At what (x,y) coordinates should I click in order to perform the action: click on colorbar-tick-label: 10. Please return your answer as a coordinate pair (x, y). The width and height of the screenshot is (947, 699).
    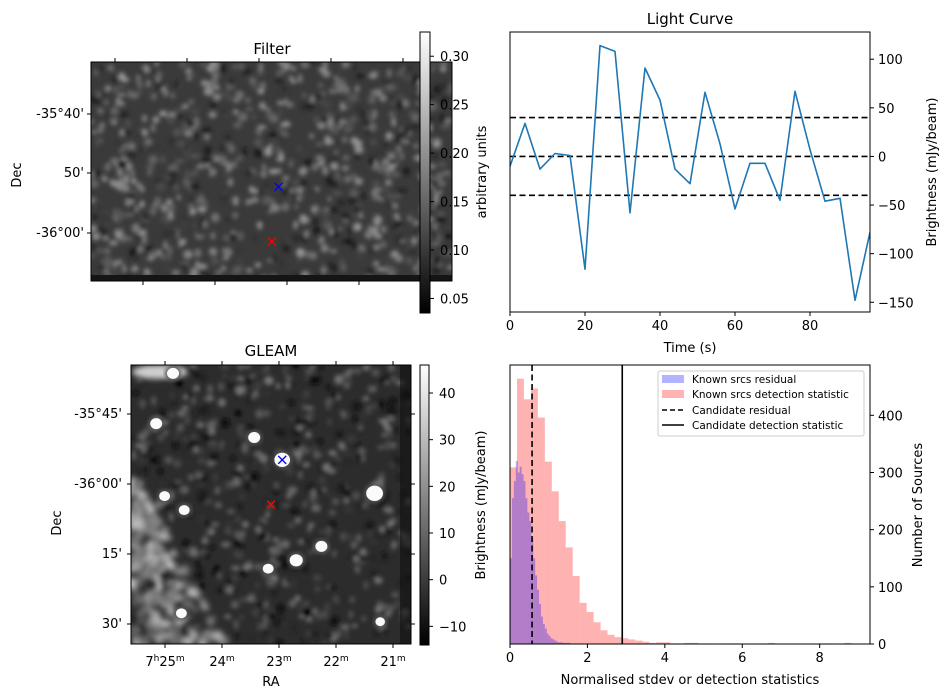
    Looking at the image, I should click on (447, 534).